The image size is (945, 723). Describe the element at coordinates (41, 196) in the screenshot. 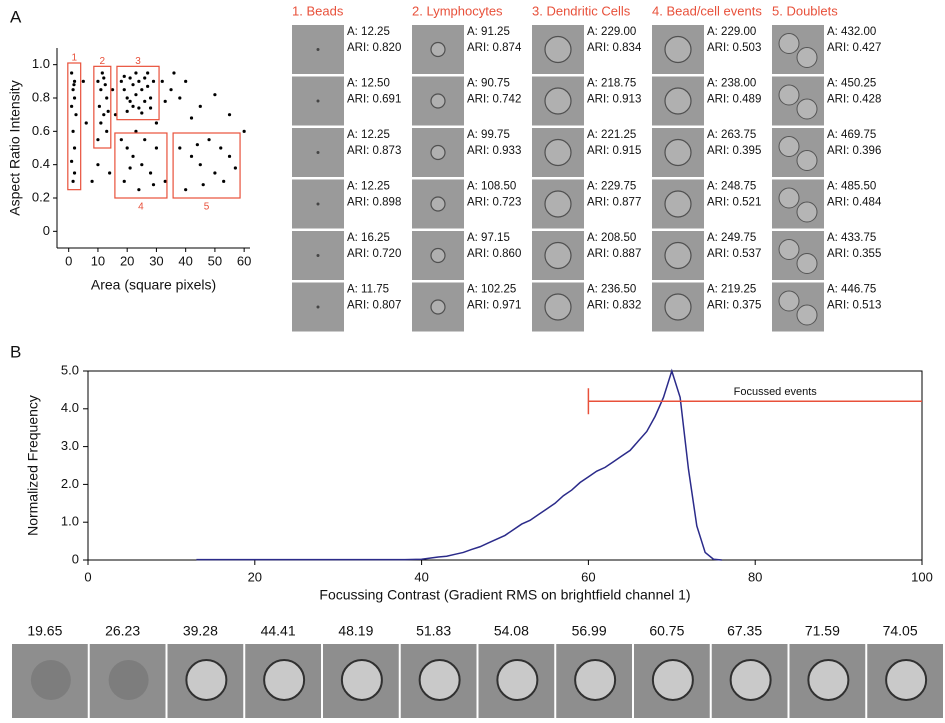

I see `y-tick-label: 0.2` at that location.